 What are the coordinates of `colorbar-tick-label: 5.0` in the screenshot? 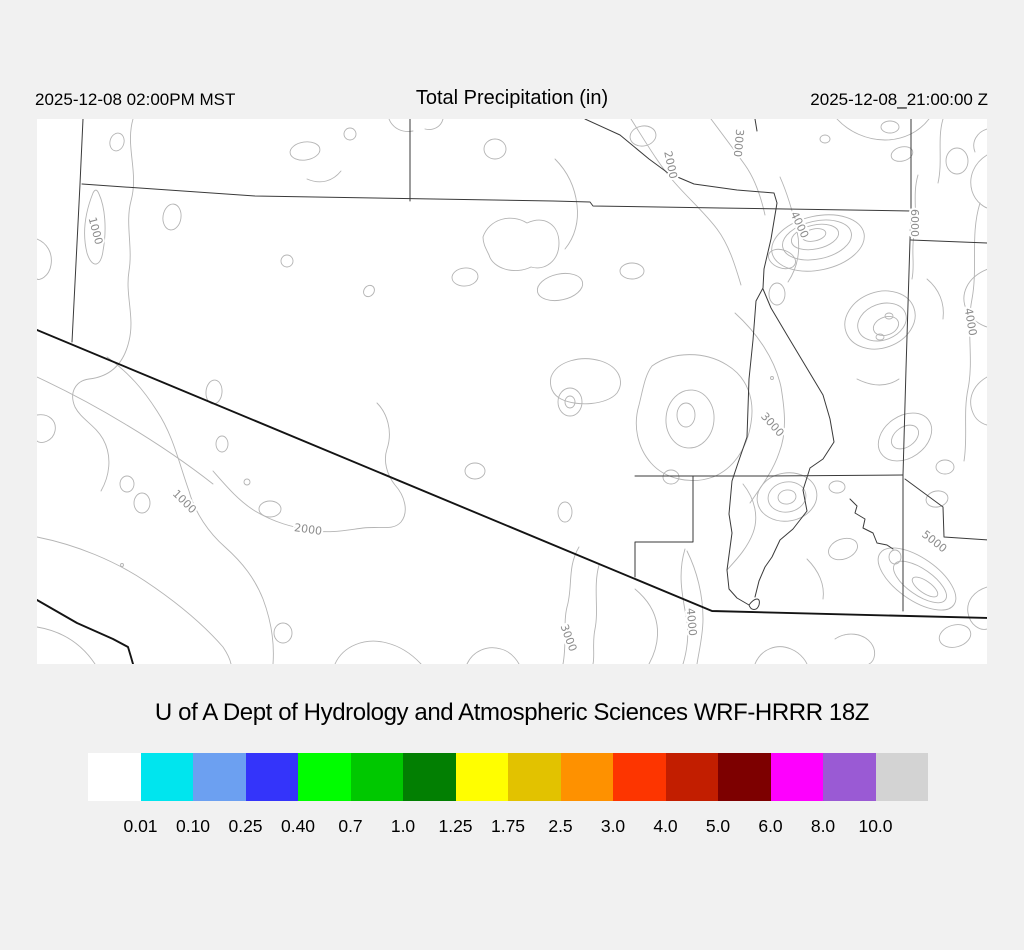 It's located at (718, 826).